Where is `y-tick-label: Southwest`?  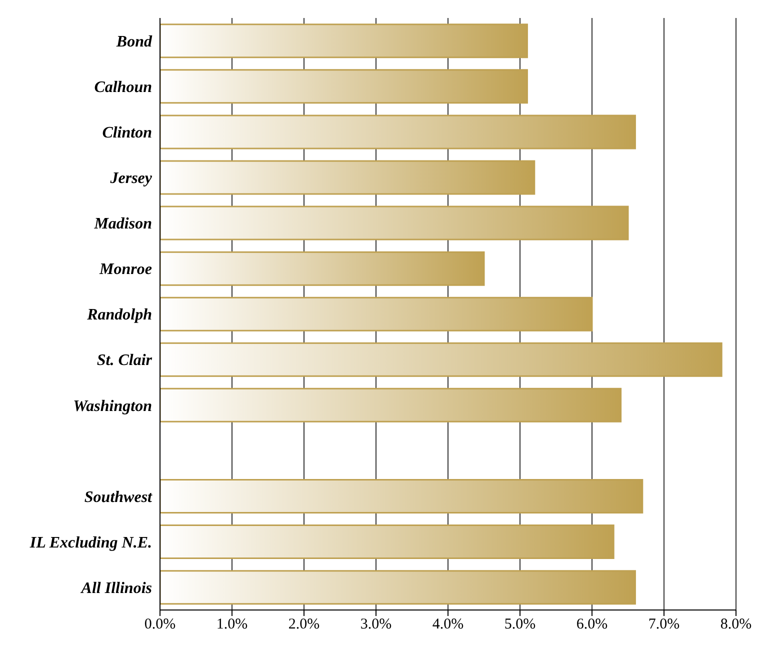 y-tick-label: Southwest is located at coordinates (118, 497).